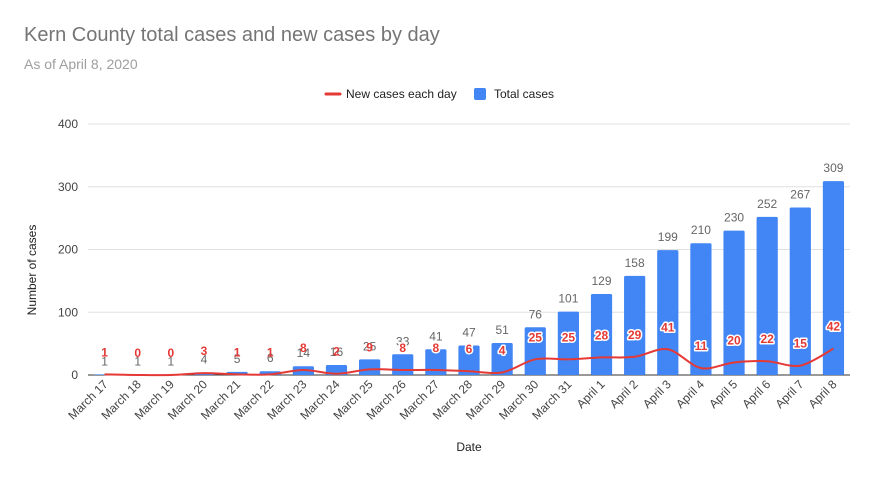 This screenshot has width=880, height=478. What do you see at coordinates (436, 336) in the screenshot?
I see `bar-value-label: 41` at bounding box center [436, 336].